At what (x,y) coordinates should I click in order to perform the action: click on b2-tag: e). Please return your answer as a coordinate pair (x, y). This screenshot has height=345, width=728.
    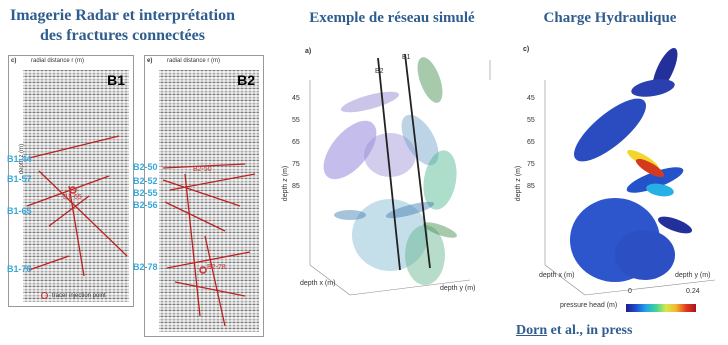
    Looking at the image, I should click on (150, 61).